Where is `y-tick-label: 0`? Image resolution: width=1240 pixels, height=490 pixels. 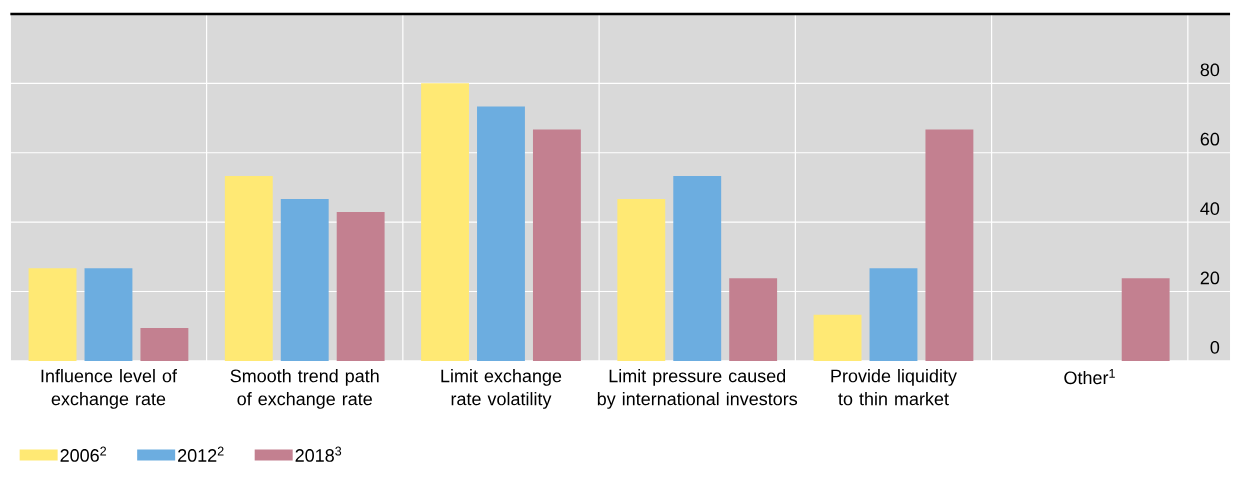 y-tick-label: 0 is located at coordinates (1215, 347).